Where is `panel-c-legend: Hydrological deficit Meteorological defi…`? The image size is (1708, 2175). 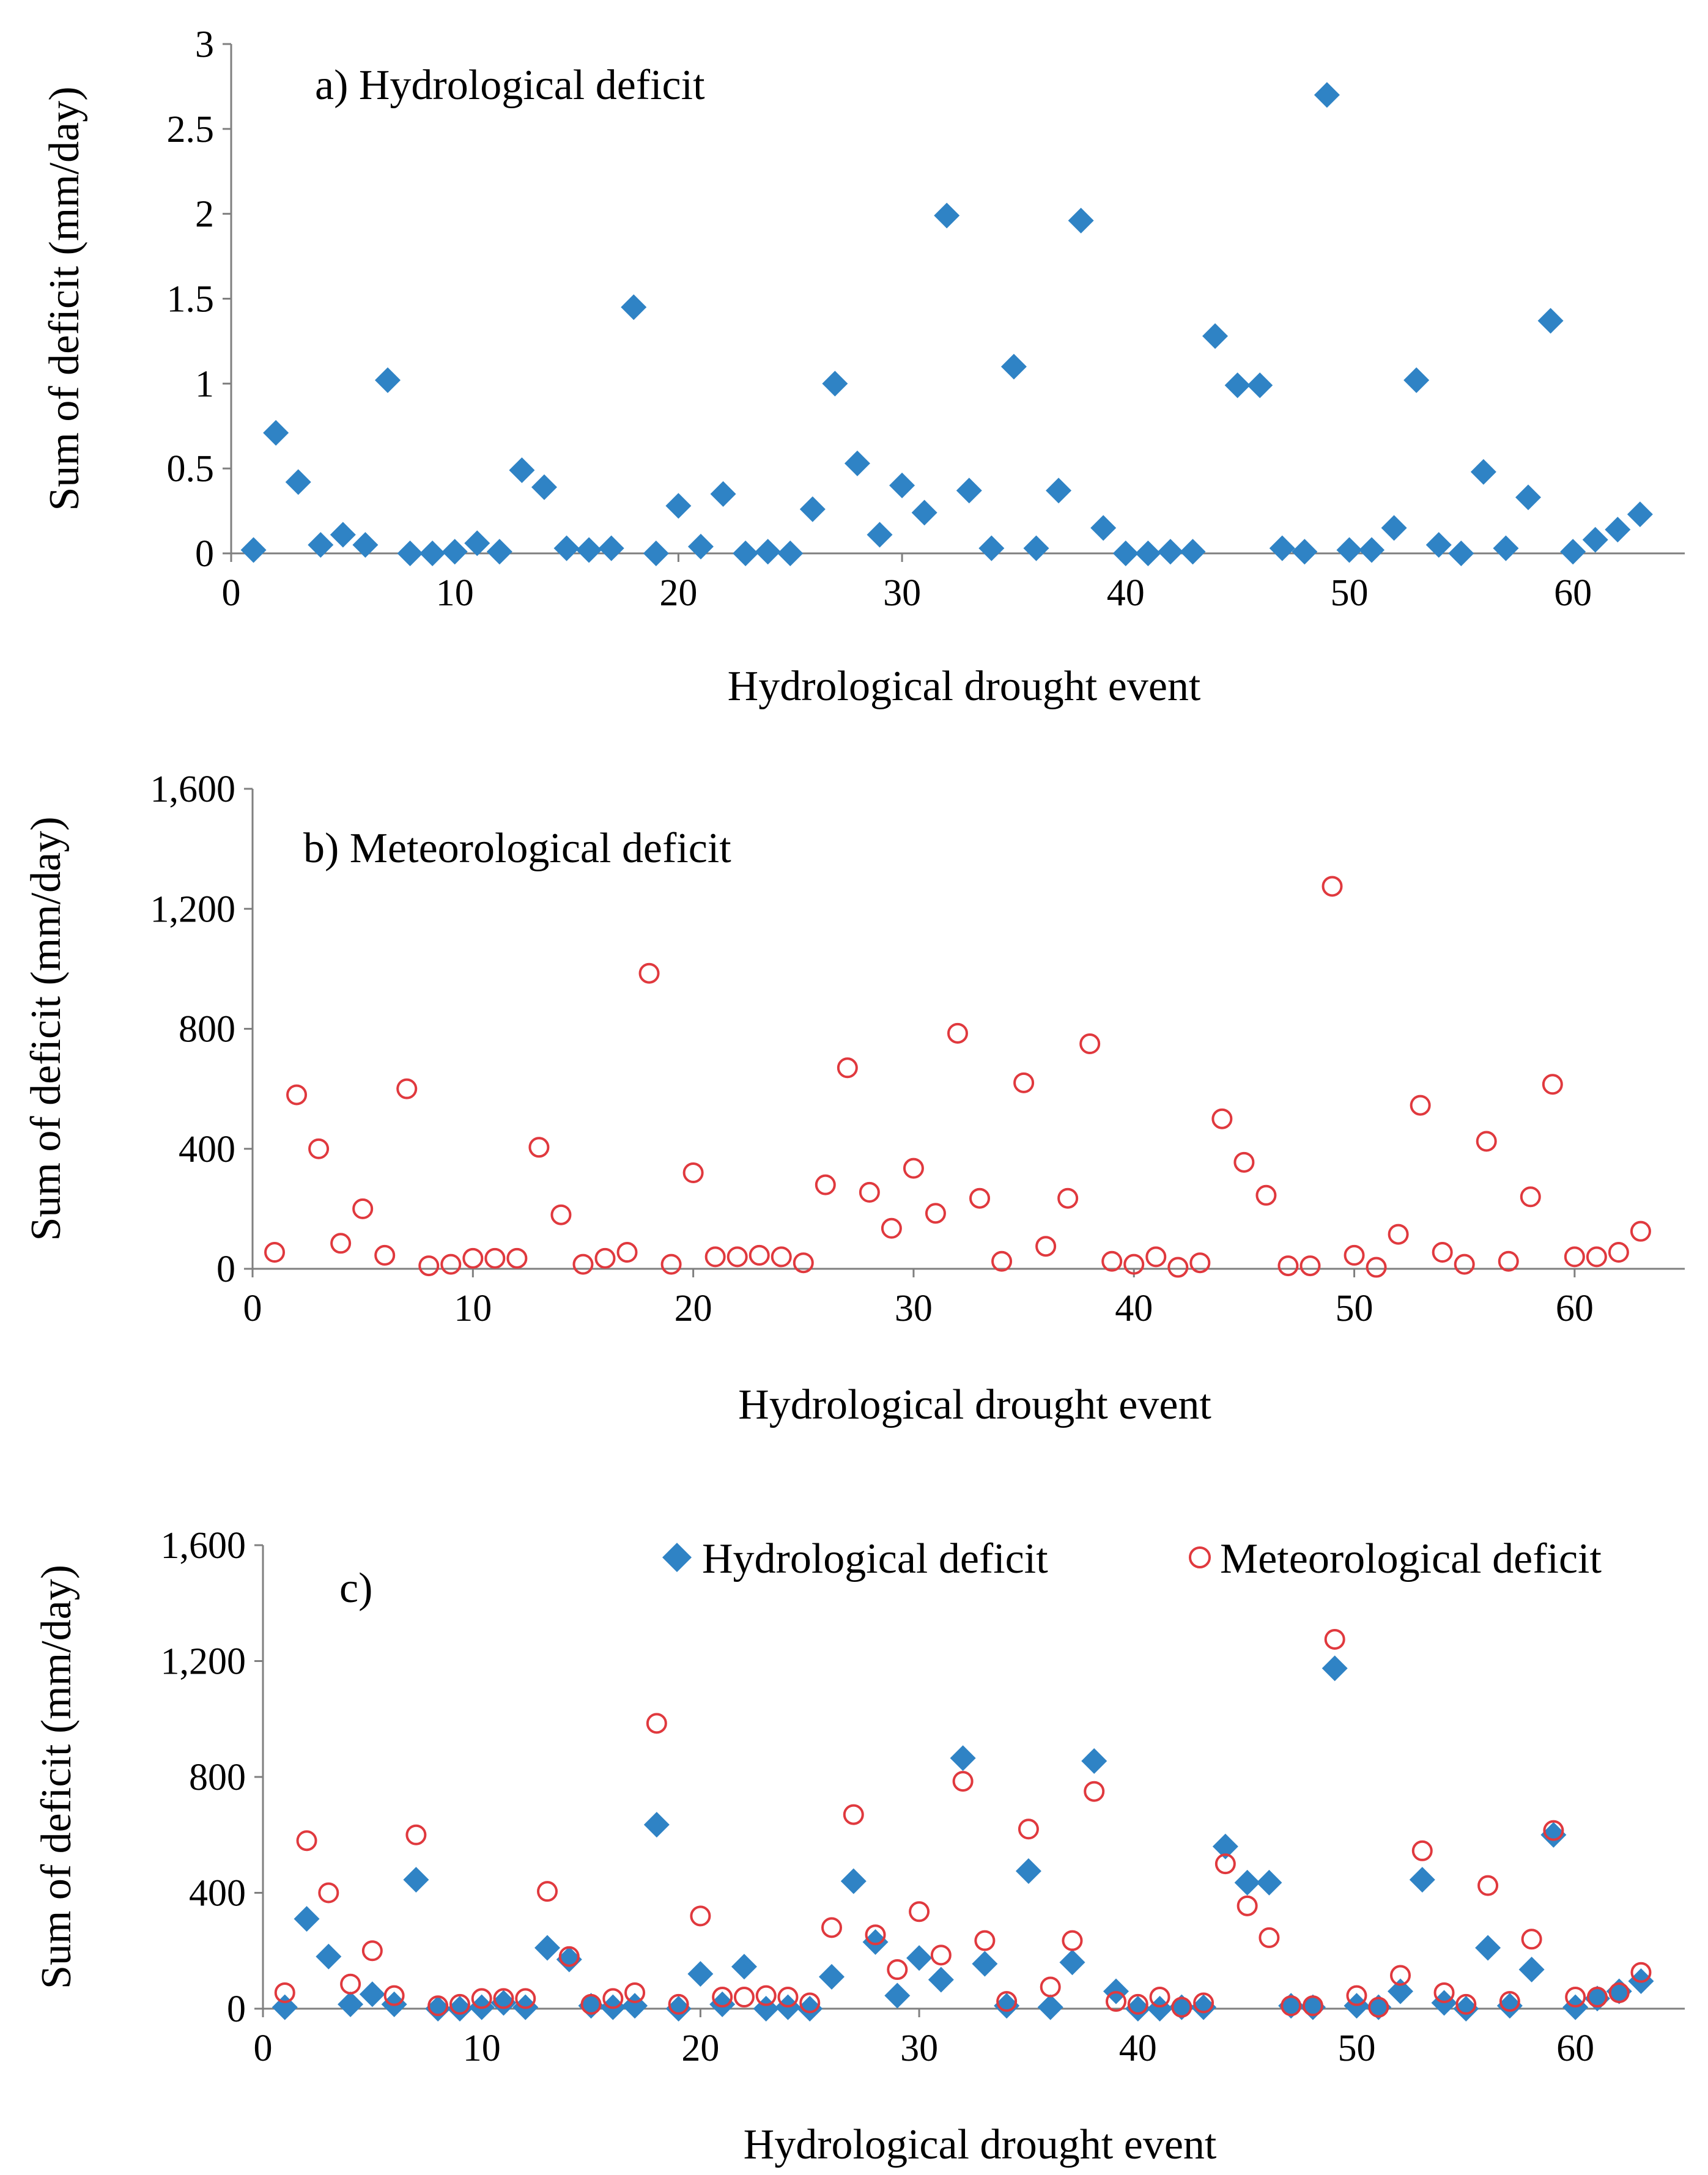 panel-c-legend: Hydrological deficit Meteorological defi… is located at coordinates (1132, 1559).